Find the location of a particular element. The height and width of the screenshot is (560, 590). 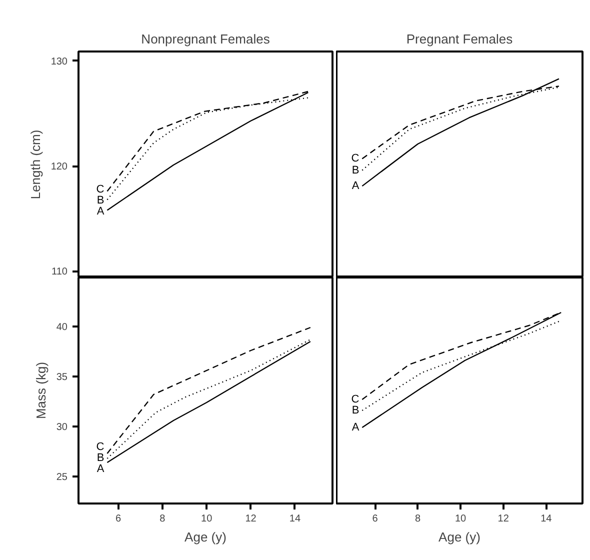

y-tick-label: 120 is located at coordinates (59, 167).